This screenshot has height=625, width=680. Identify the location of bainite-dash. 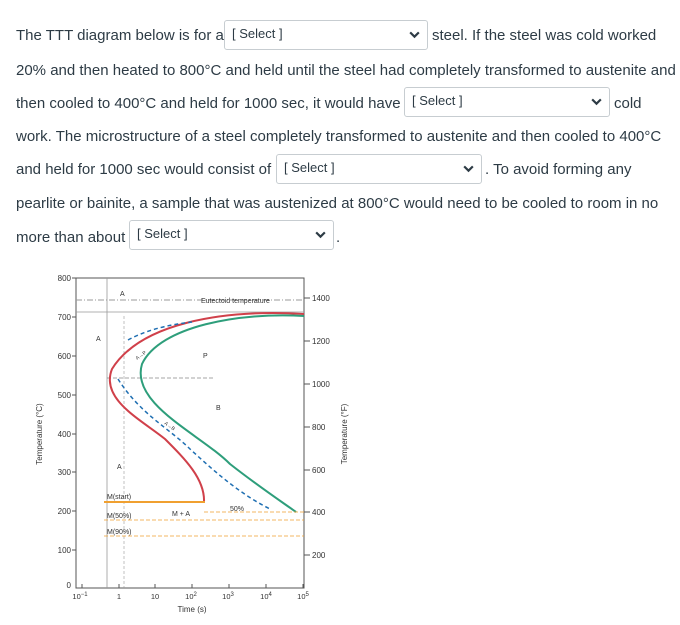
(194, 444).